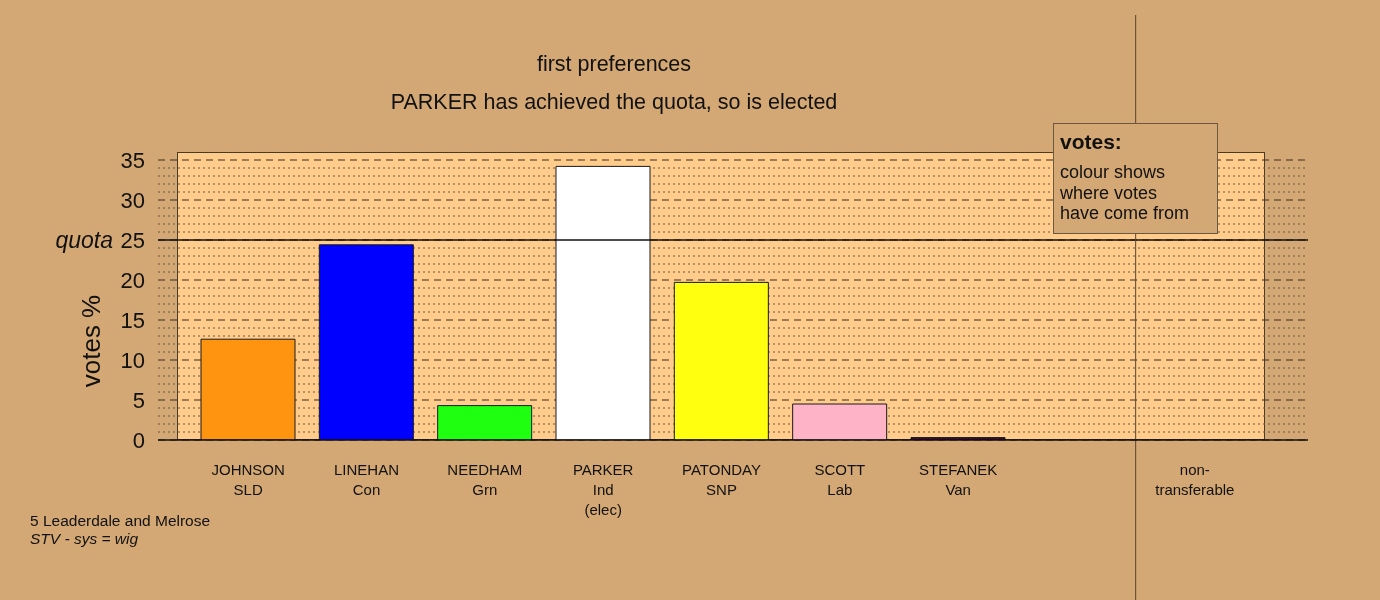  I want to click on y-tick-label: 25, so click(132, 240).